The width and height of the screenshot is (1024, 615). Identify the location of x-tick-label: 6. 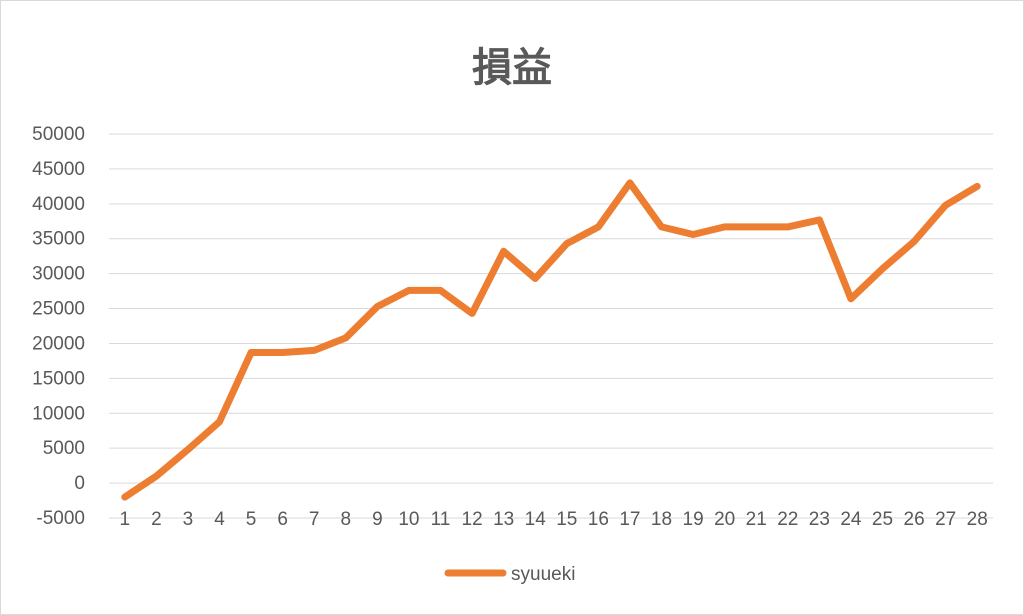
(282, 519).